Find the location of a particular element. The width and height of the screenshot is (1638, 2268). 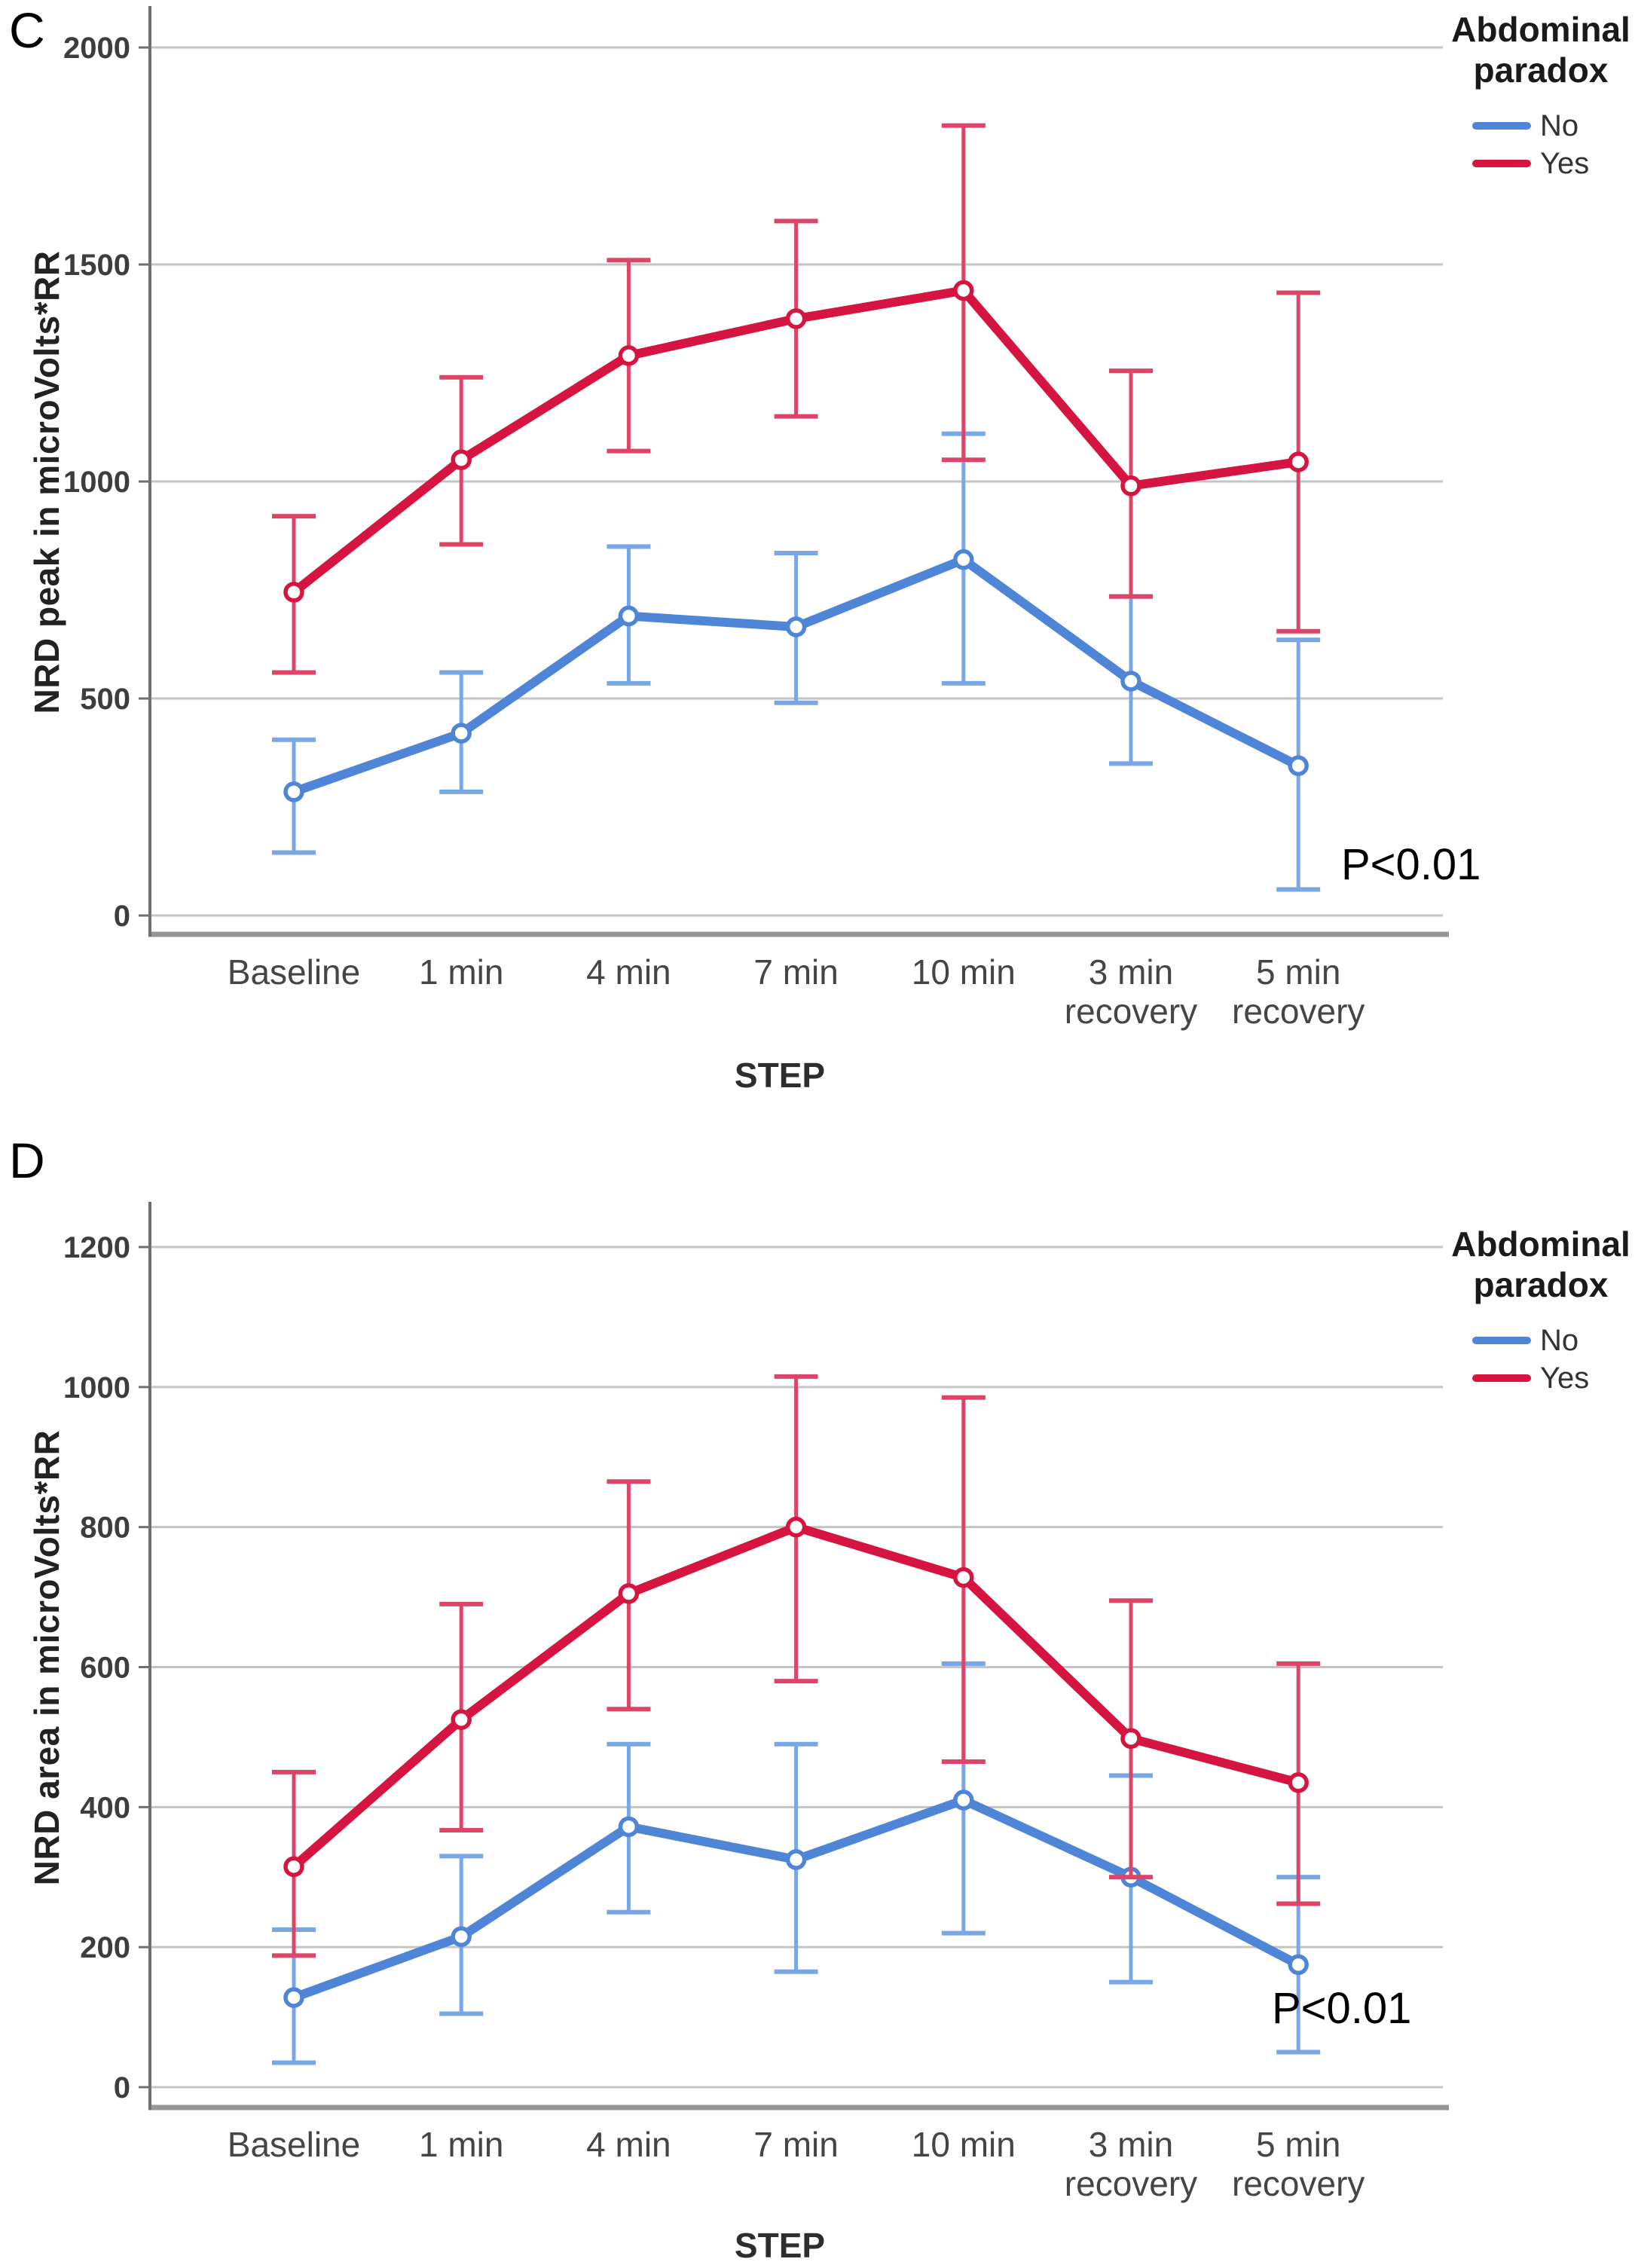

x-axis-title-c: STEP is located at coordinates (780, 1075).